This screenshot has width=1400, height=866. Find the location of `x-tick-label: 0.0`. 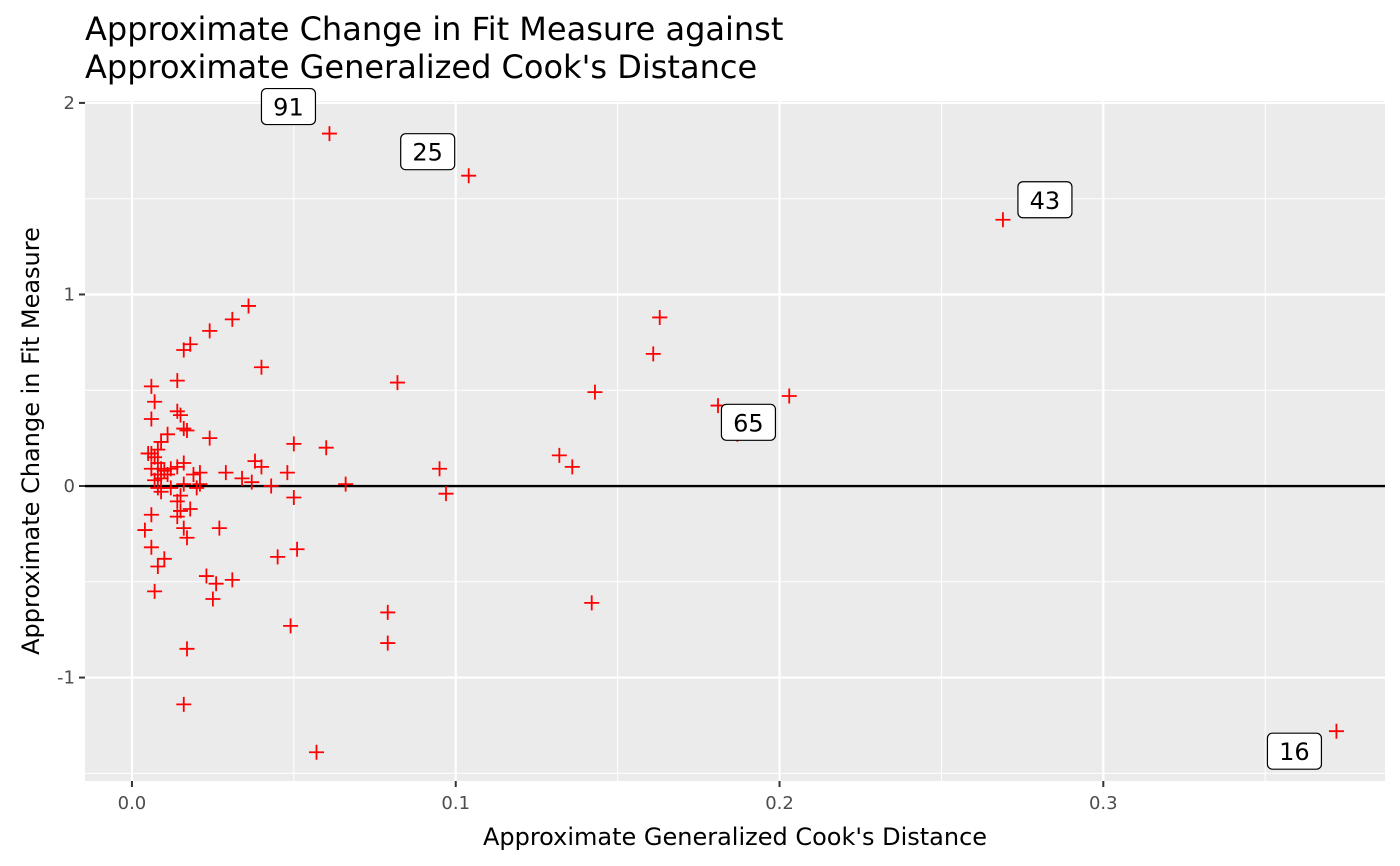

x-tick-label: 0.0 is located at coordinates (132, 803).